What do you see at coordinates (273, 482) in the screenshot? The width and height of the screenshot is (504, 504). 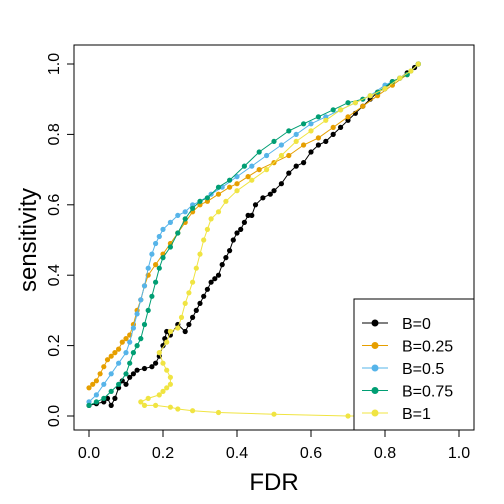 I see `x-axis-label: FDR` at bounding box center [273, 482].